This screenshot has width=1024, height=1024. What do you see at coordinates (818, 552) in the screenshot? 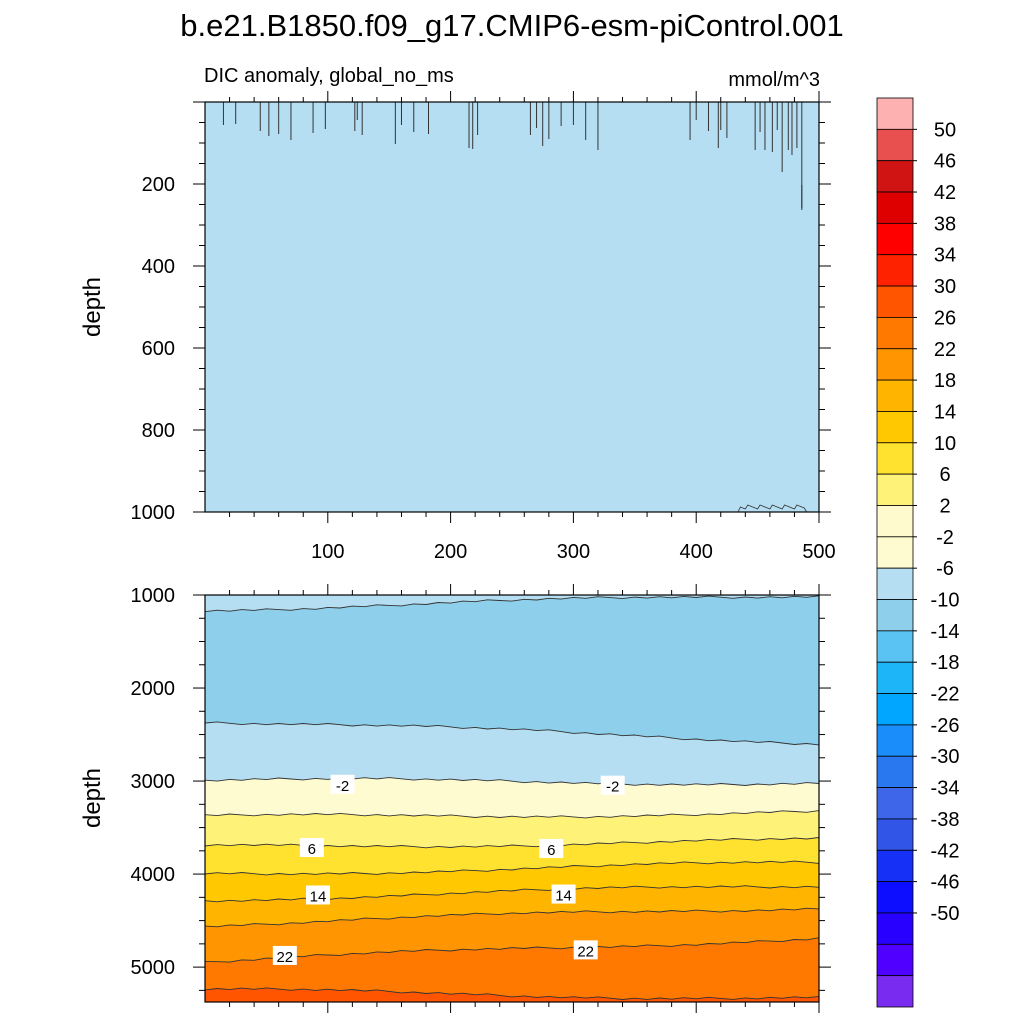
I see `x-tick-label: 500` at bounding box center [818, 552].